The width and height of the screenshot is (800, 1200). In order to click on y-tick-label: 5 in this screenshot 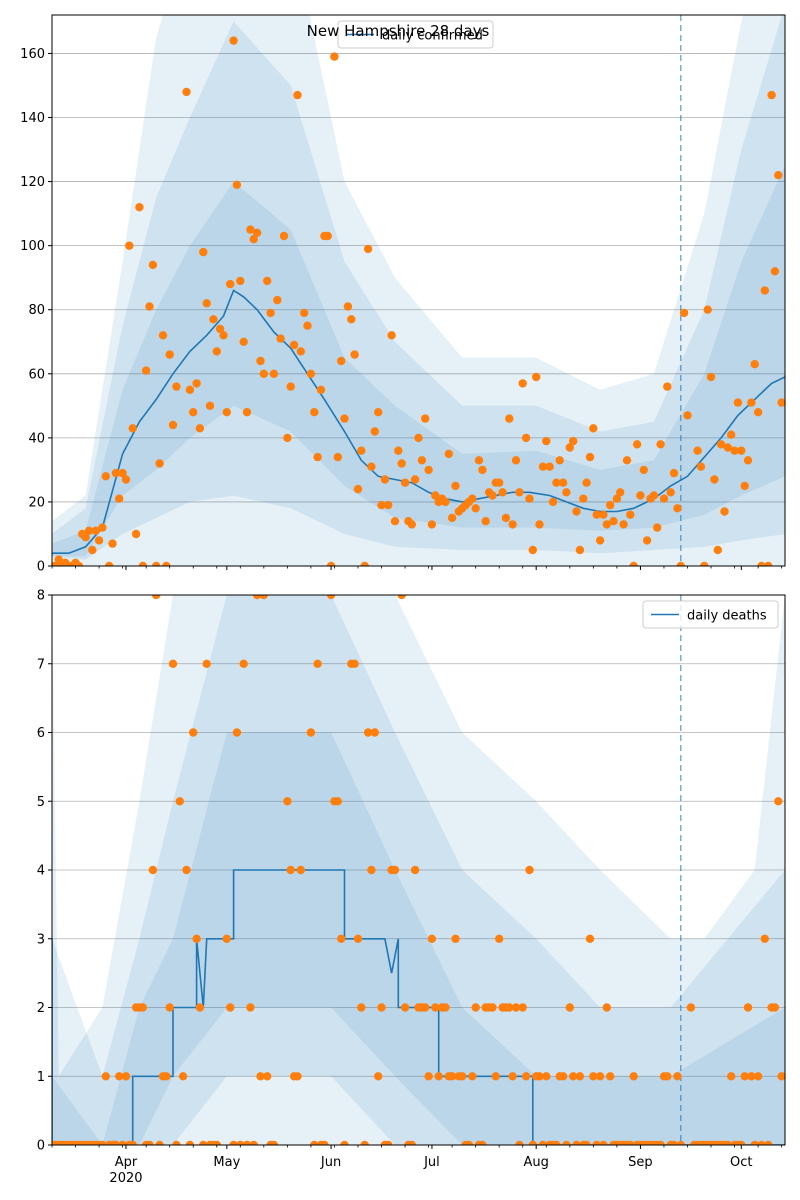, I will do `click(41, 802)`.